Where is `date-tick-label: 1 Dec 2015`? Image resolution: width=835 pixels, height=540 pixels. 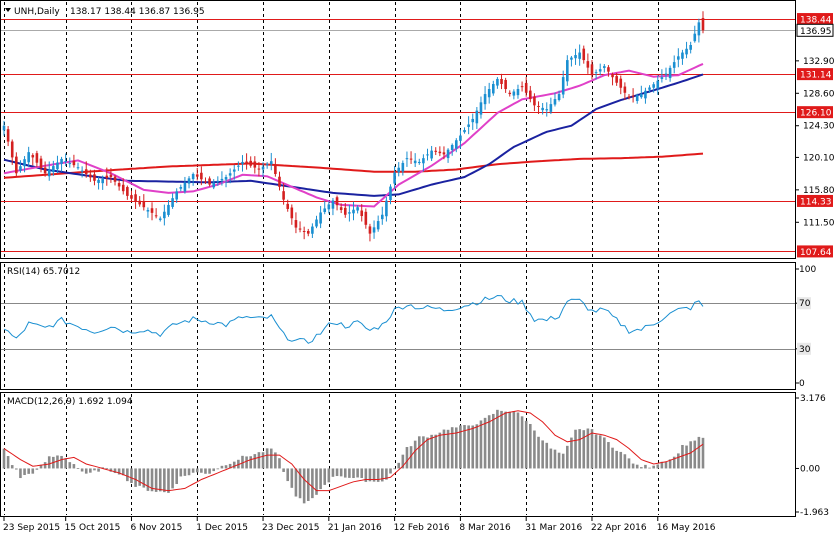
date-tick-label: 1 Dec 2015 is located at coordinates (222, 528).